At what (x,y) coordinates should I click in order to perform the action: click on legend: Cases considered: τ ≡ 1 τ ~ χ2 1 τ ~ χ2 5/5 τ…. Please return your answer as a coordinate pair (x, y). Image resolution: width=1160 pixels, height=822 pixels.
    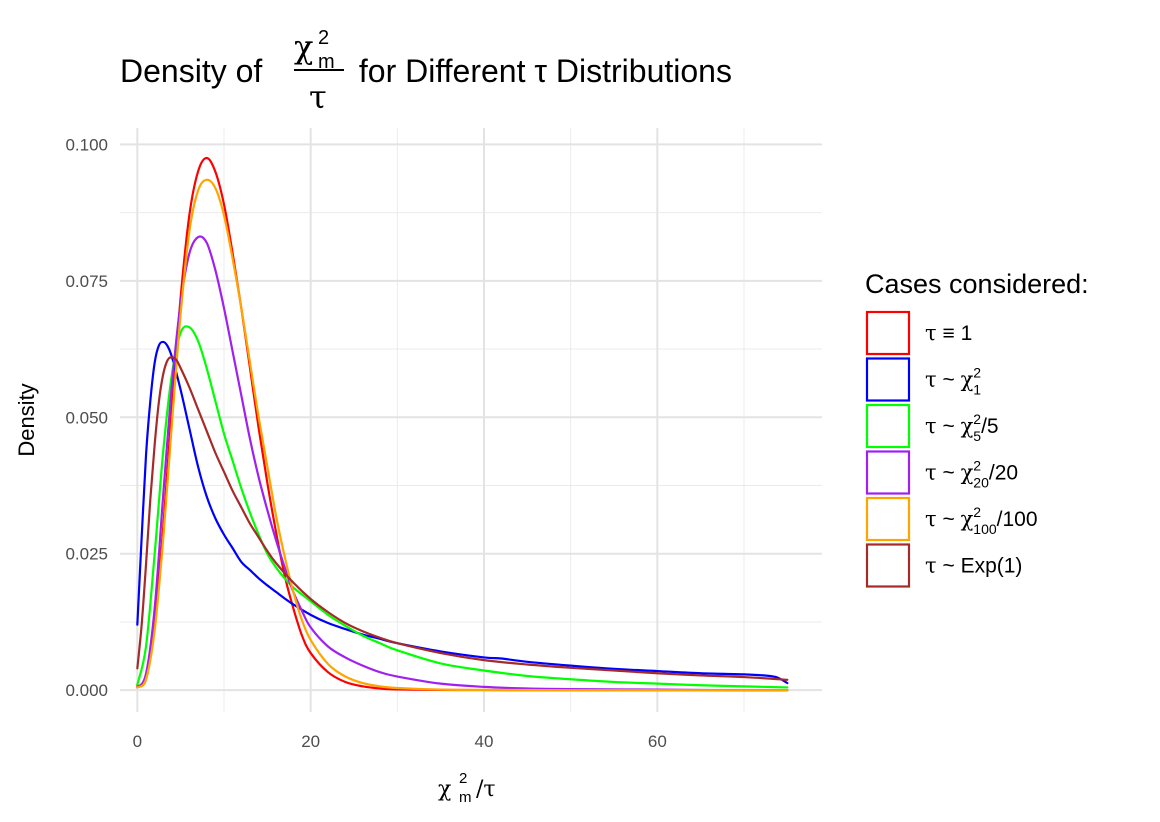
    Looking at the image, I should click on (977, 428).